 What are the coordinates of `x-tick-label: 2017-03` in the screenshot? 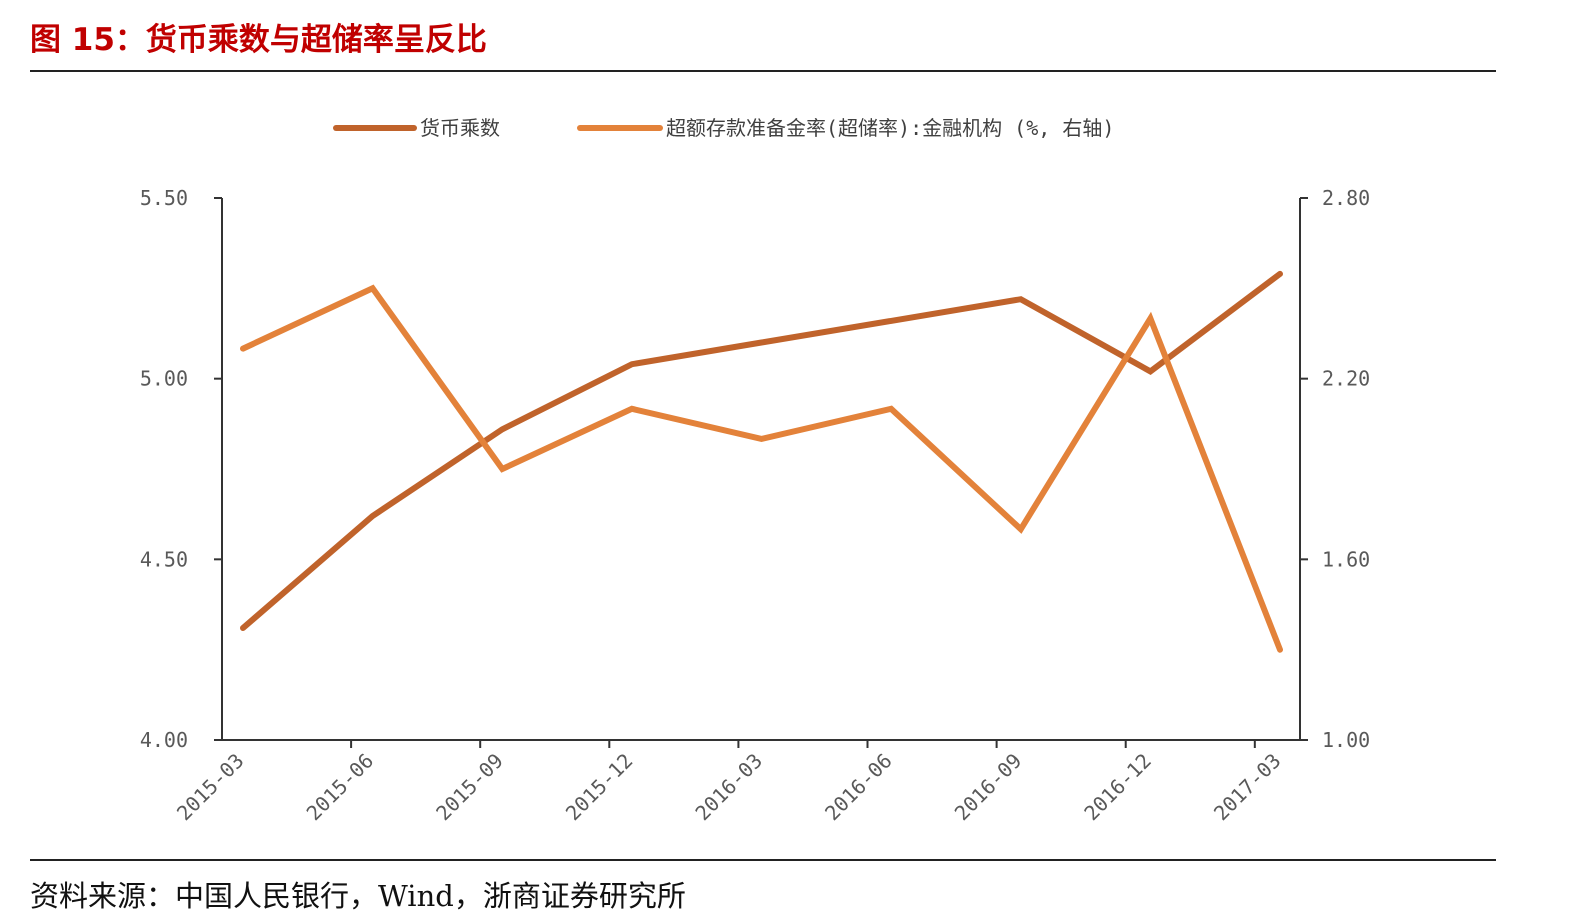 It's located at (1247, 787).